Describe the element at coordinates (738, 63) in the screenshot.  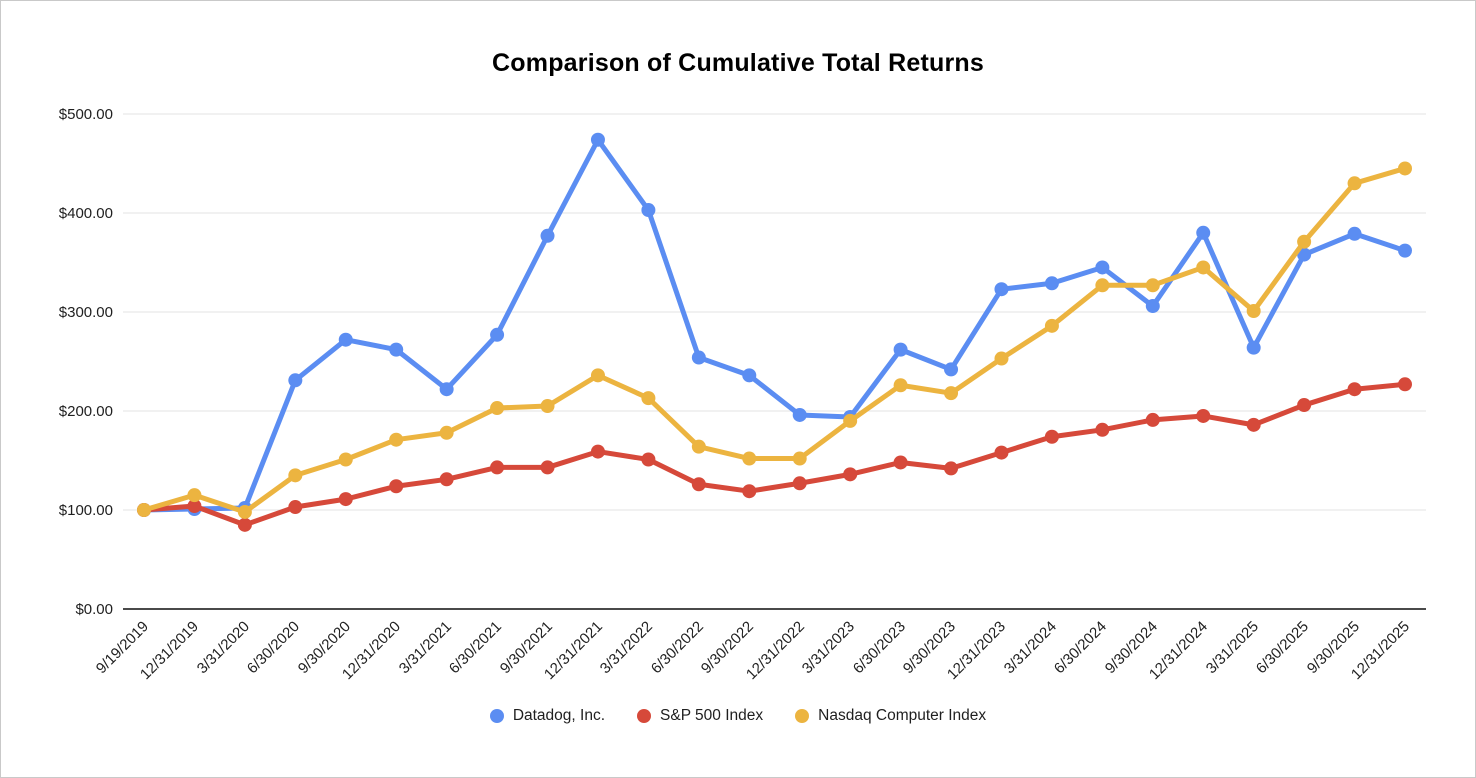
I see `chart-title: Comparison of Cumulative Total Returns` at that location.